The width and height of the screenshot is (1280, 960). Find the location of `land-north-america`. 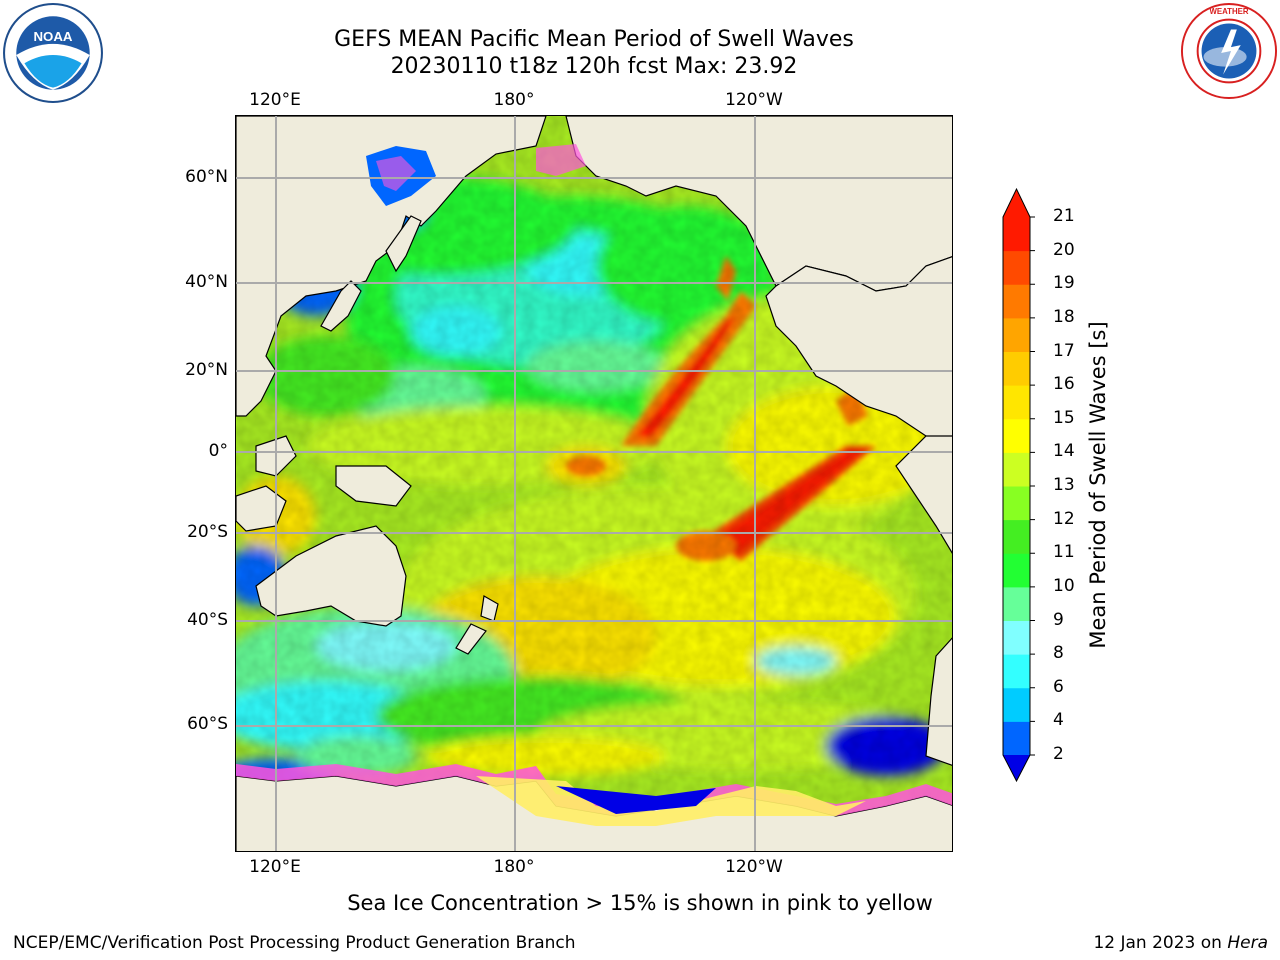

land-north-america is located at coordinates (858, 351).